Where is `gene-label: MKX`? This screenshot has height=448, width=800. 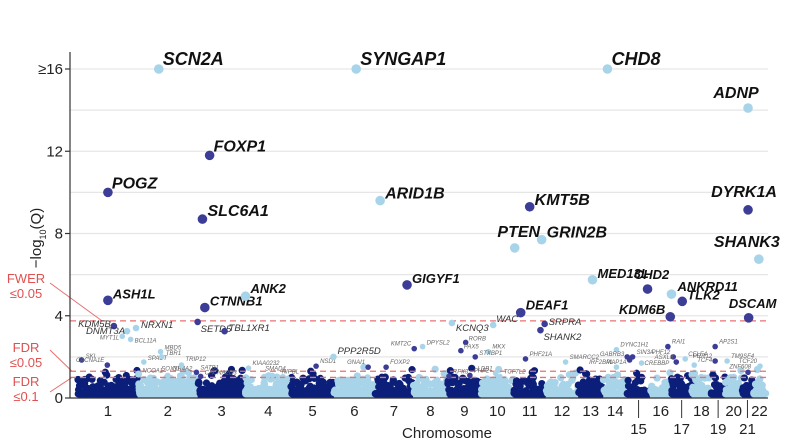
gene-label: MKX is located at coordinates (499, 348).